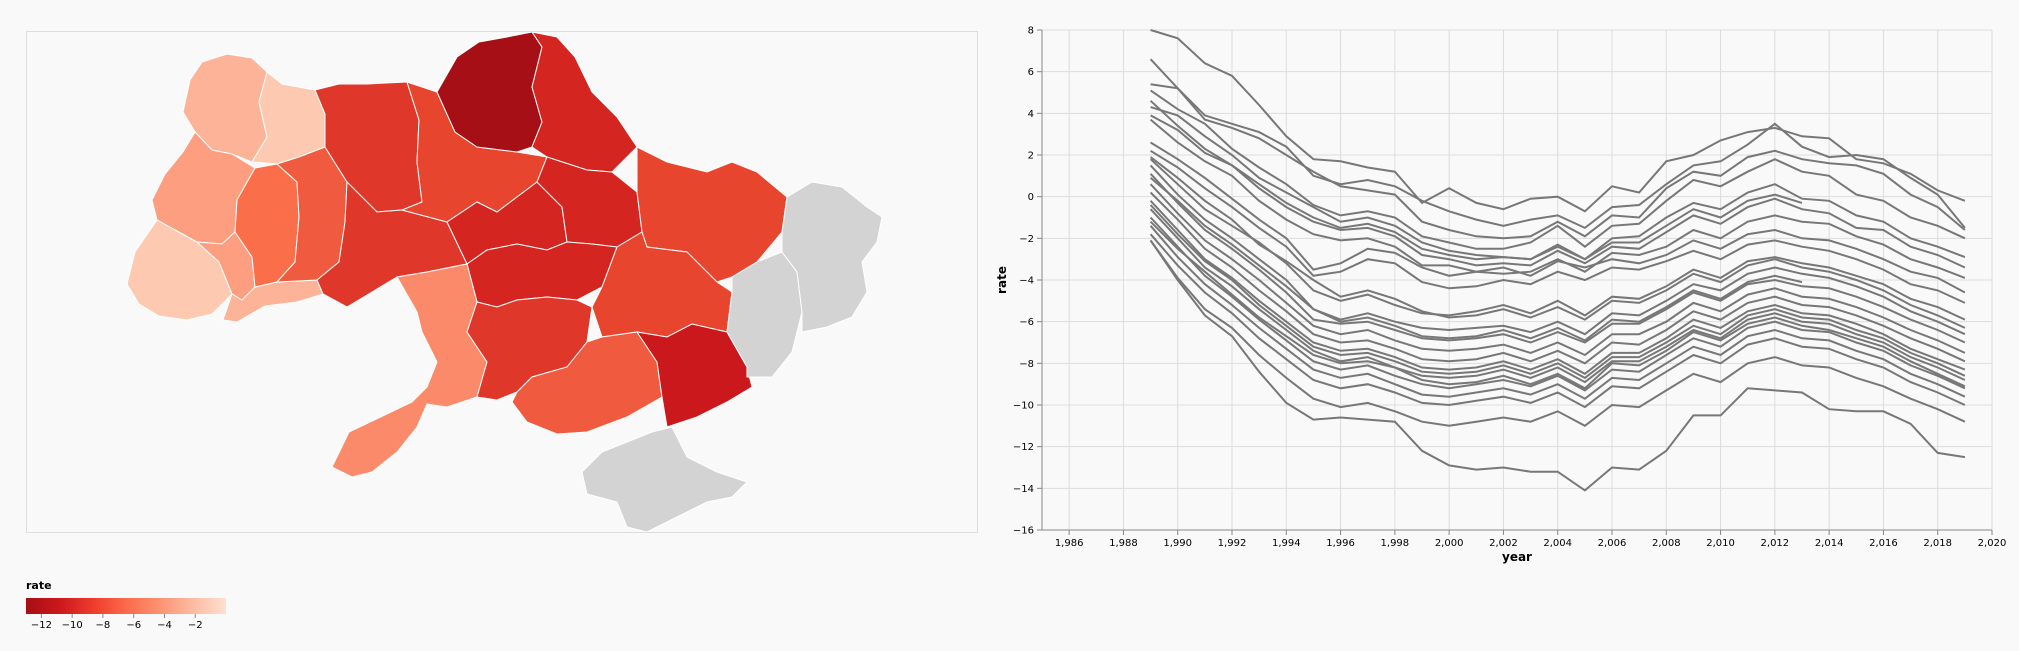 The image size is (2019, 651). I want to click on region-sumy, so click(584, 102).